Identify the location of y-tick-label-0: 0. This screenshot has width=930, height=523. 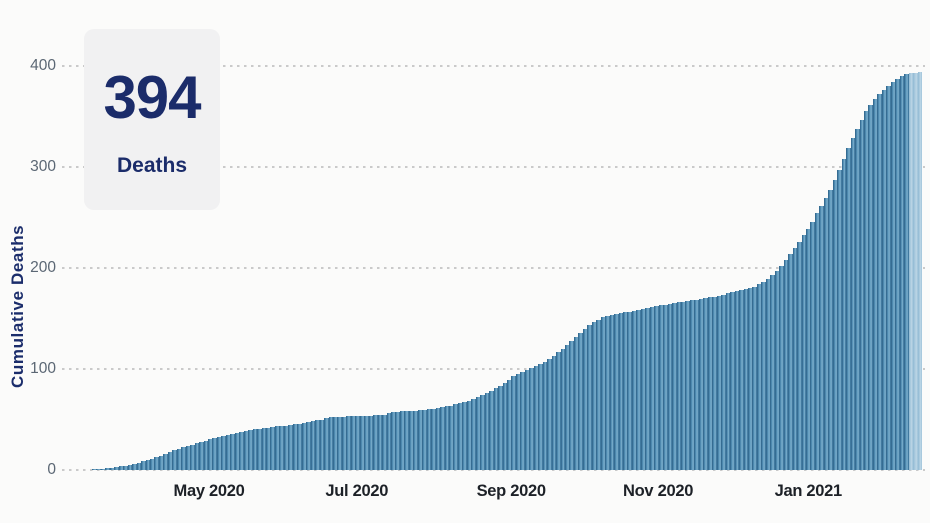
(51, 469).